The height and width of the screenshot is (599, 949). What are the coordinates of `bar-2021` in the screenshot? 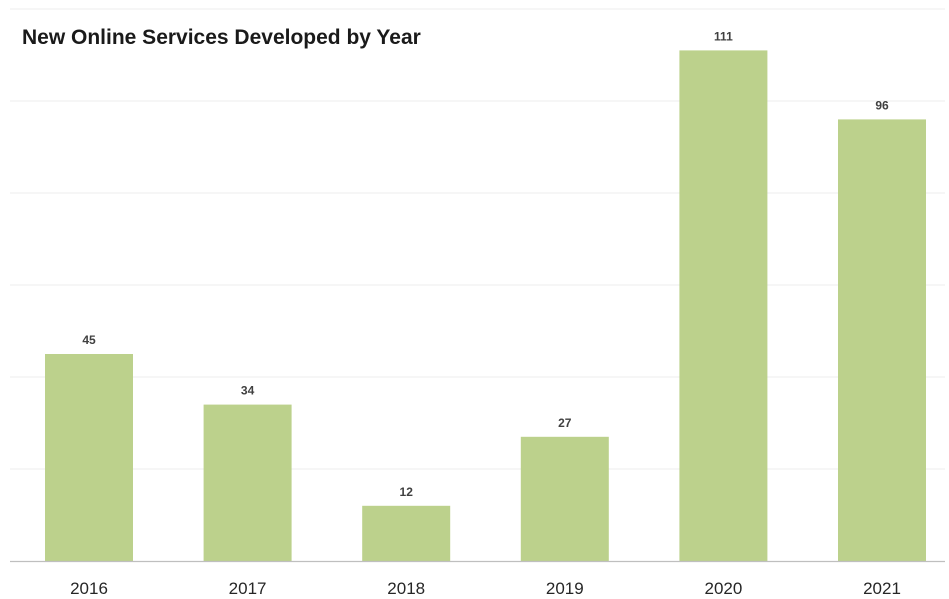 It's located at (882, 340).